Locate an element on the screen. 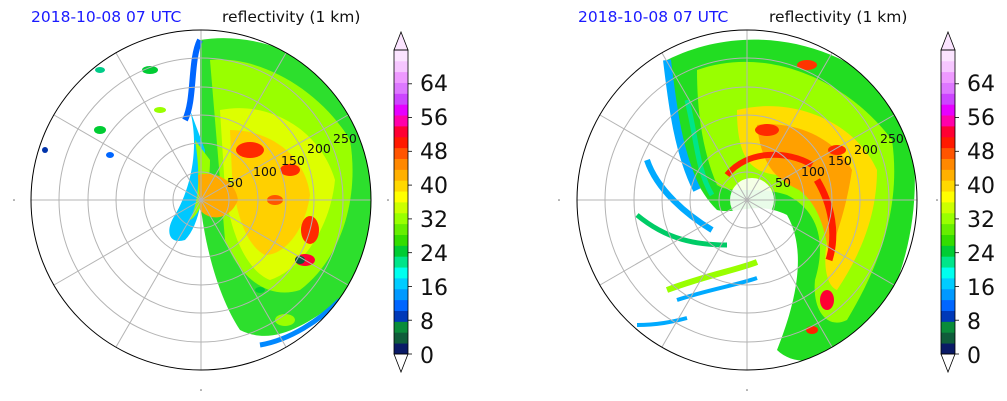  colorbar-right is located at coordinates (949, 202).